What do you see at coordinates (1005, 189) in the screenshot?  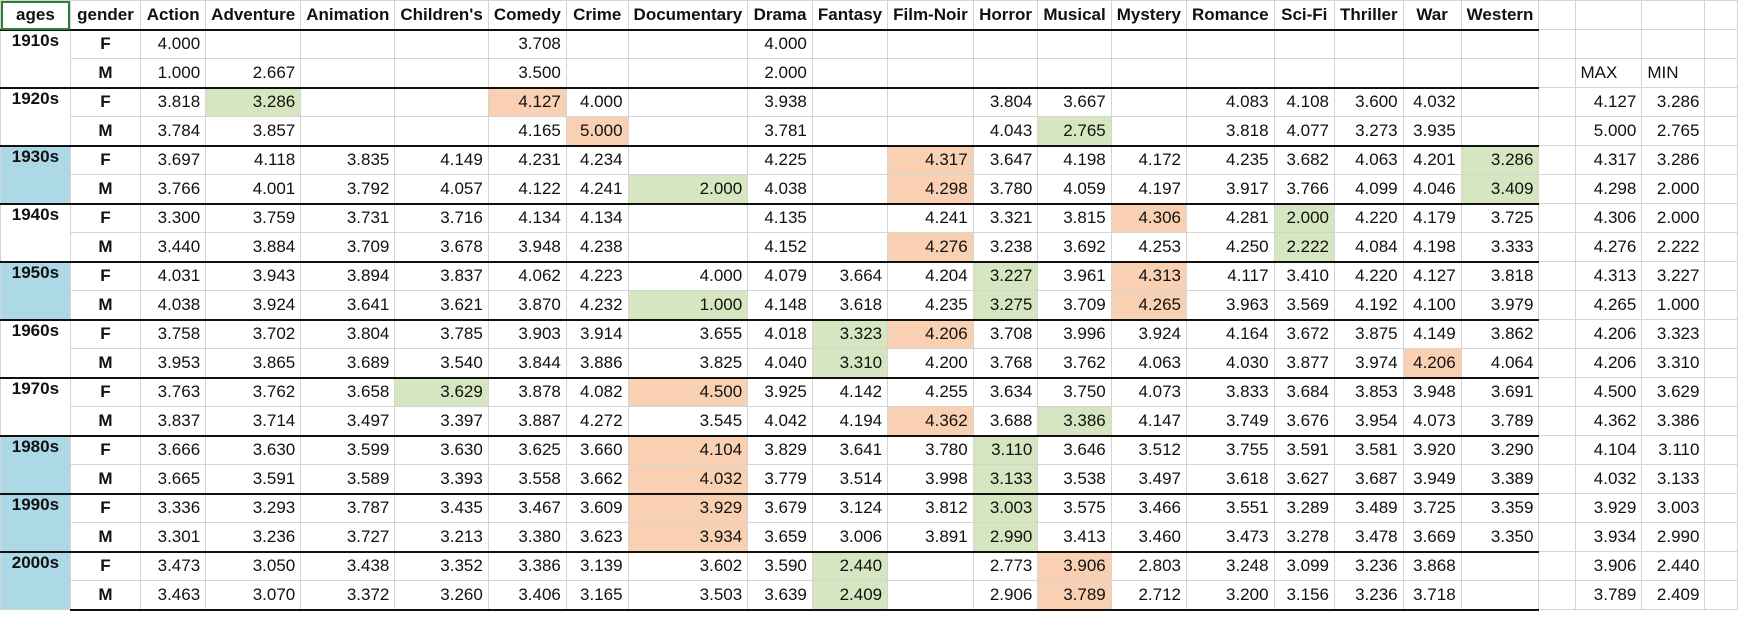 I see `rating-cell: 3.780` at bounding box center [1005, 189].